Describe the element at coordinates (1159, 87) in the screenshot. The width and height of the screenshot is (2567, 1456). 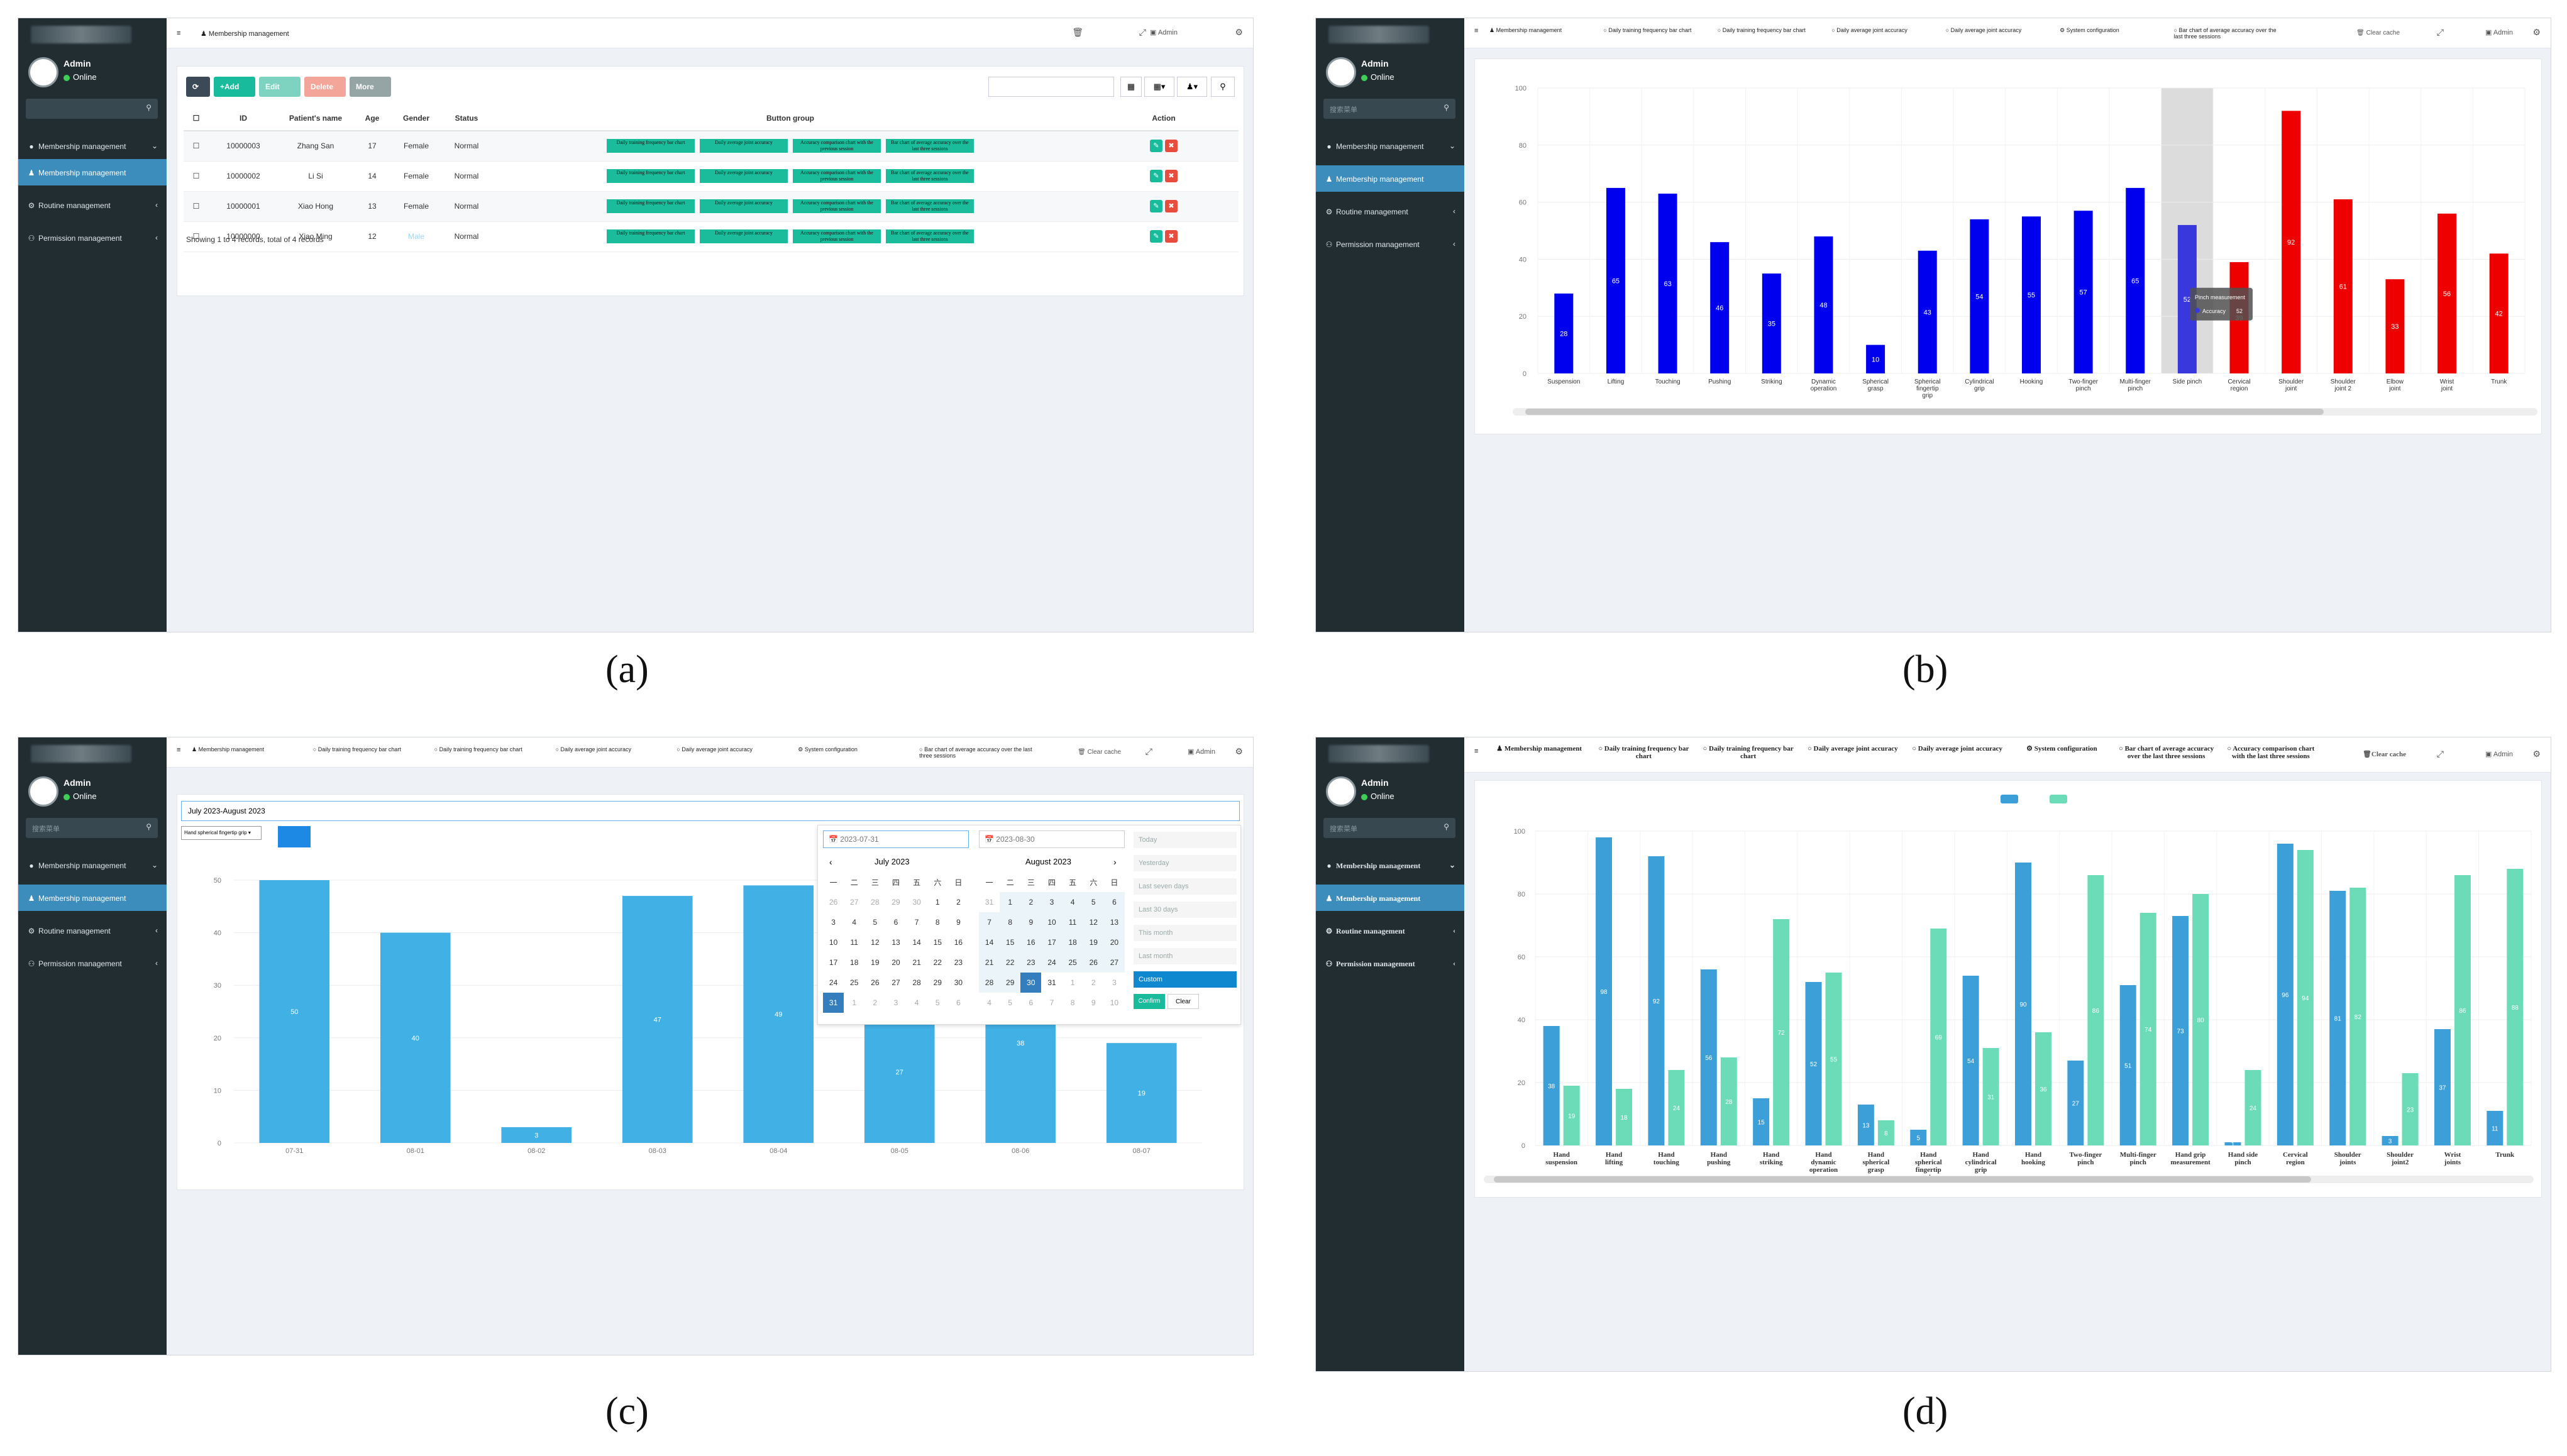
I see `columns-icon: ▦▾` at that location.